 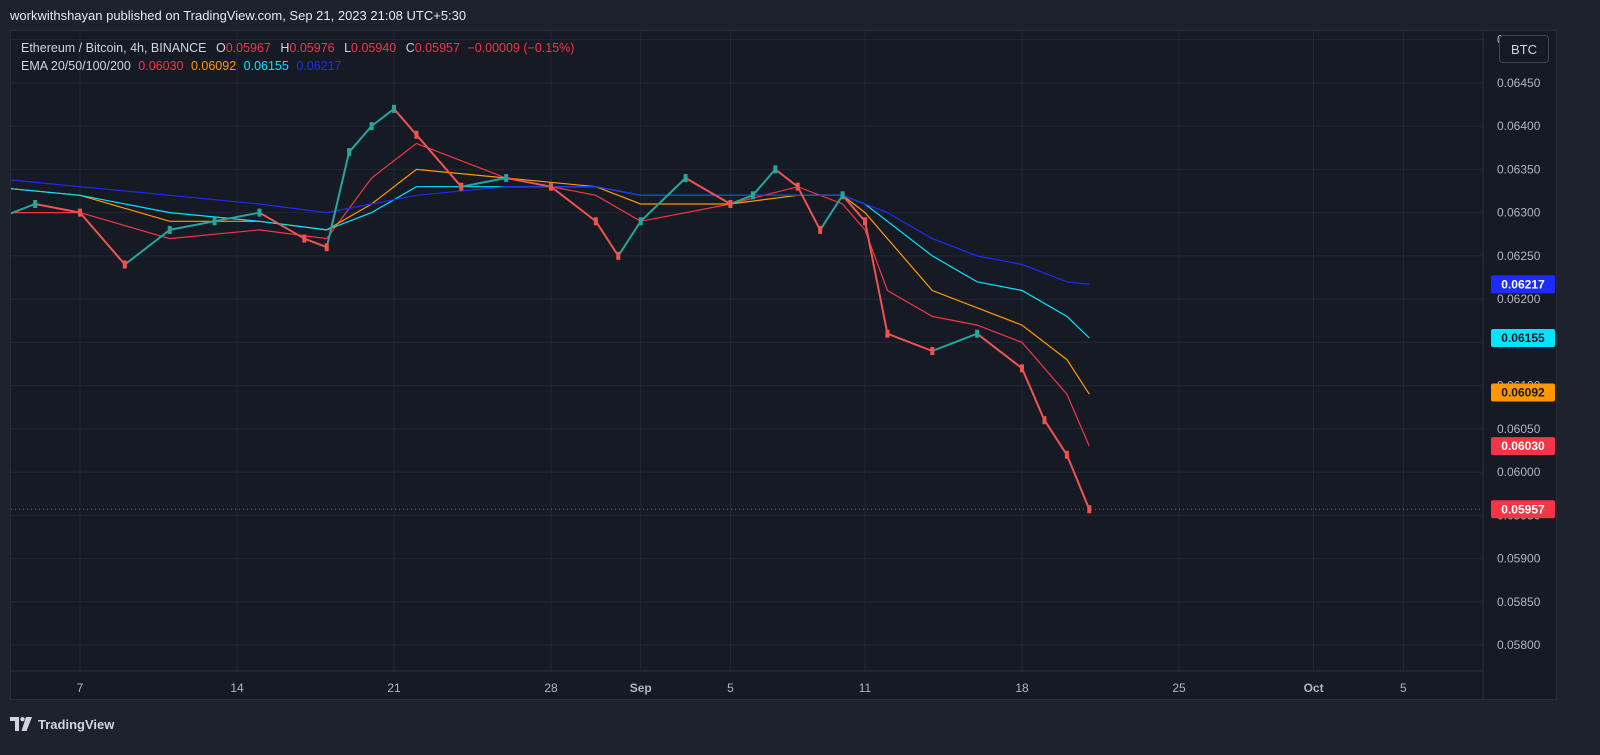 What do you see at coordinates (213, 66) in the screenshot?
I see `ema50-value: 0.06092` at bounding box center [213, 66].